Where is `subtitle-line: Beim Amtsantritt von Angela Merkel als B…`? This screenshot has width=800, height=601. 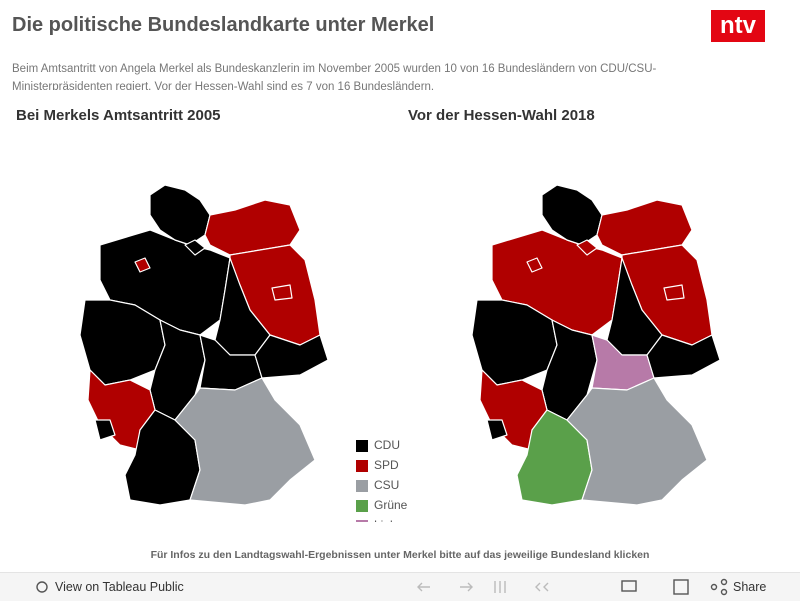
subtitle-line: Beim Amtsantritt von Angela Merkel als B… is located at coordinates (334, 69).